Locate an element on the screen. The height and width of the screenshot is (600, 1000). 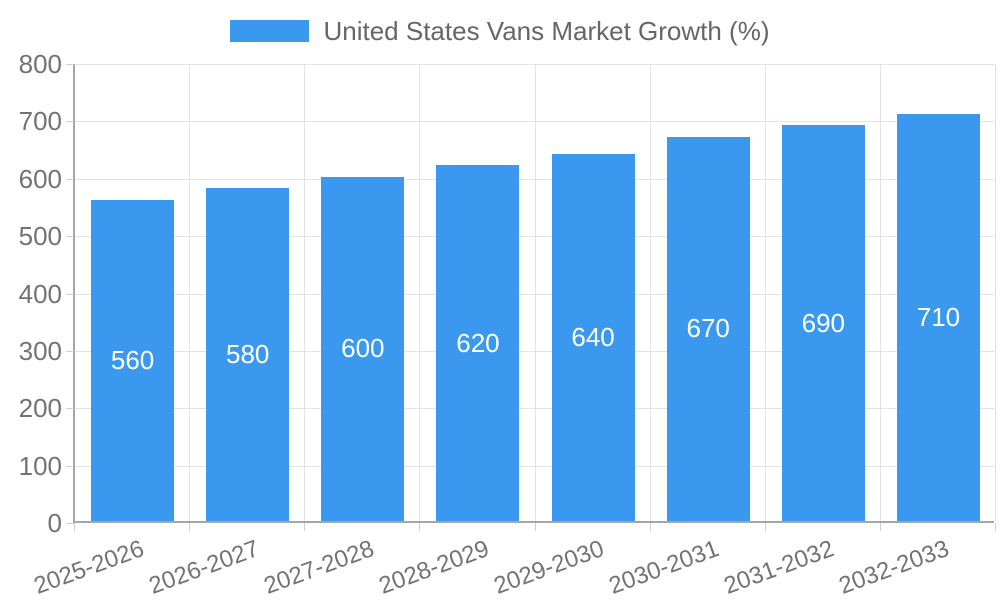
bar-value-label: 640 is located at coordinates (593, 336).